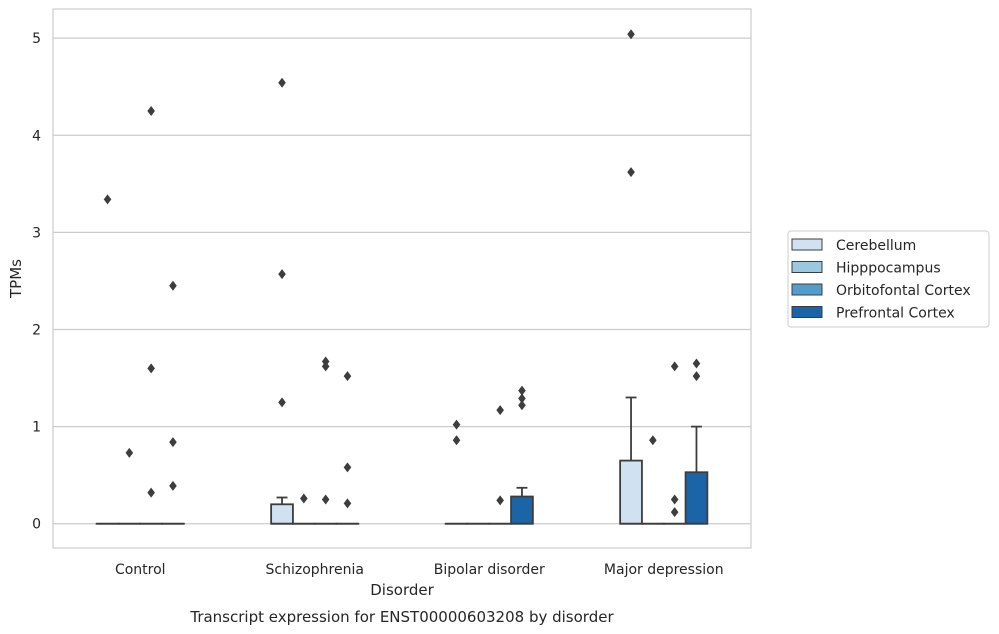 The image size is (999, 634). Describe the element at coordinates (402, 590) in the screenshot. I see `x-axis-title: Disorder` at that location.